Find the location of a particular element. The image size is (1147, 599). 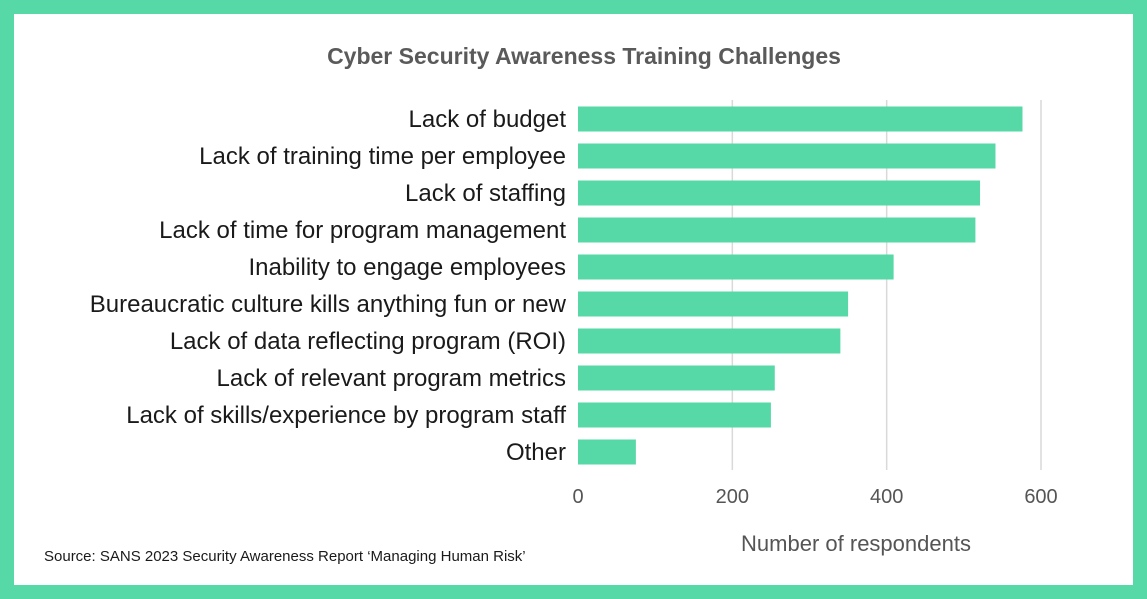

category-label-9: Other is located at coordinates (536, 452).